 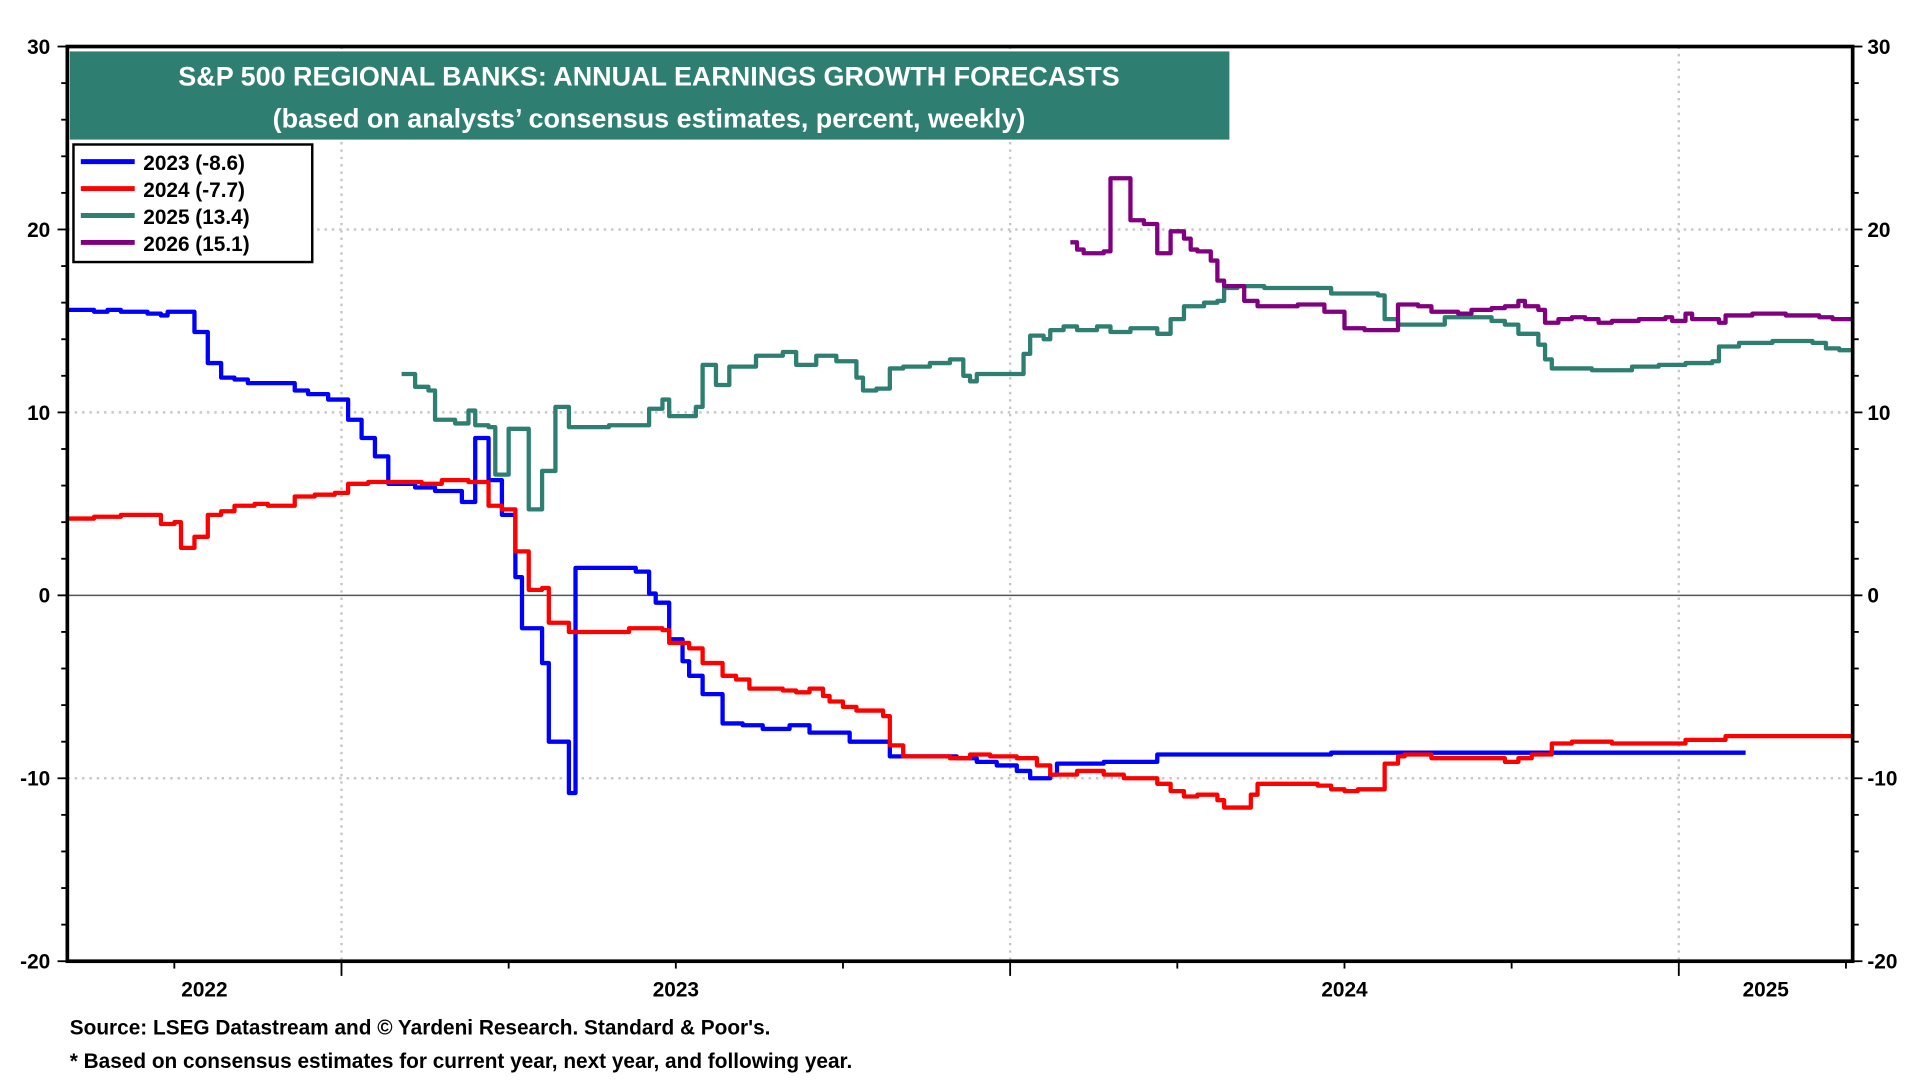 I want to click on legend-label-2025: 2025 (13.4), so click(x=196, y=217).